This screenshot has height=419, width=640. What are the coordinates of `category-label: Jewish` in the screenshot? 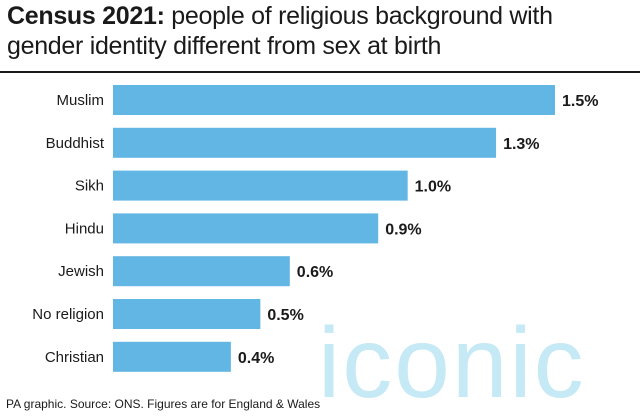 It's located at (81, 271).